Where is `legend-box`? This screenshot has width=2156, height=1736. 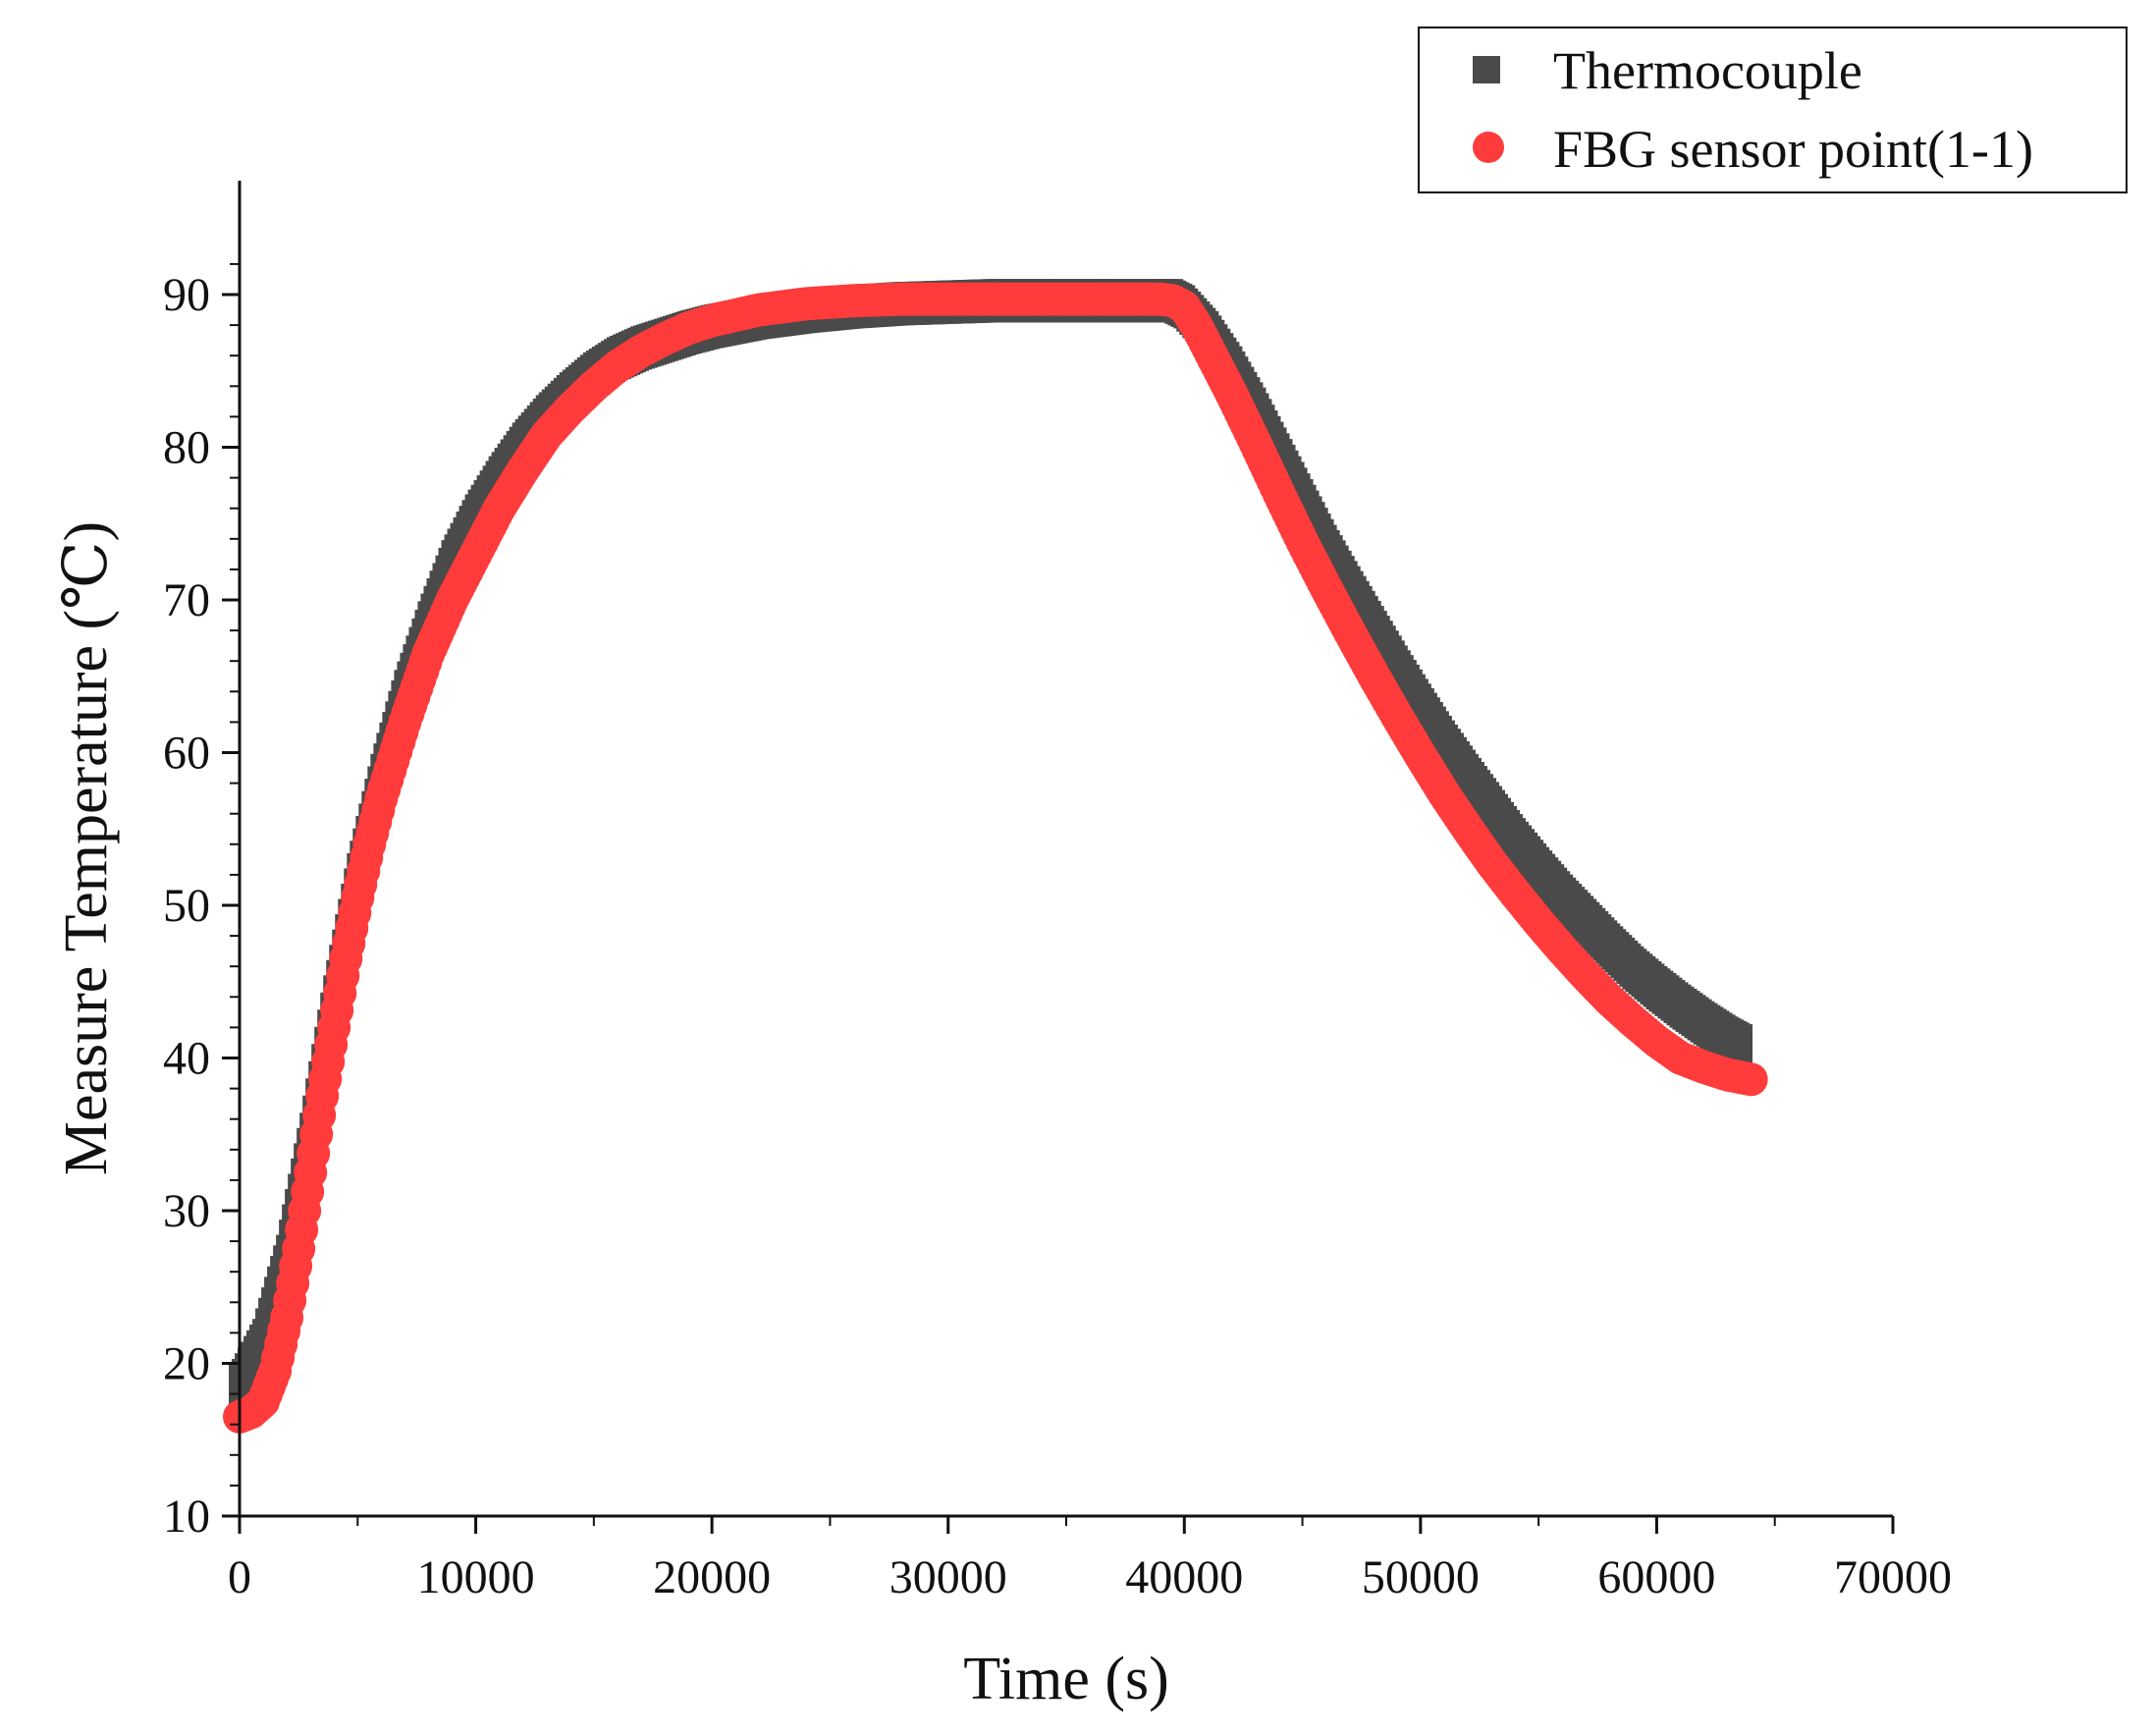 legend-box is located at coordinates (1773, 110).